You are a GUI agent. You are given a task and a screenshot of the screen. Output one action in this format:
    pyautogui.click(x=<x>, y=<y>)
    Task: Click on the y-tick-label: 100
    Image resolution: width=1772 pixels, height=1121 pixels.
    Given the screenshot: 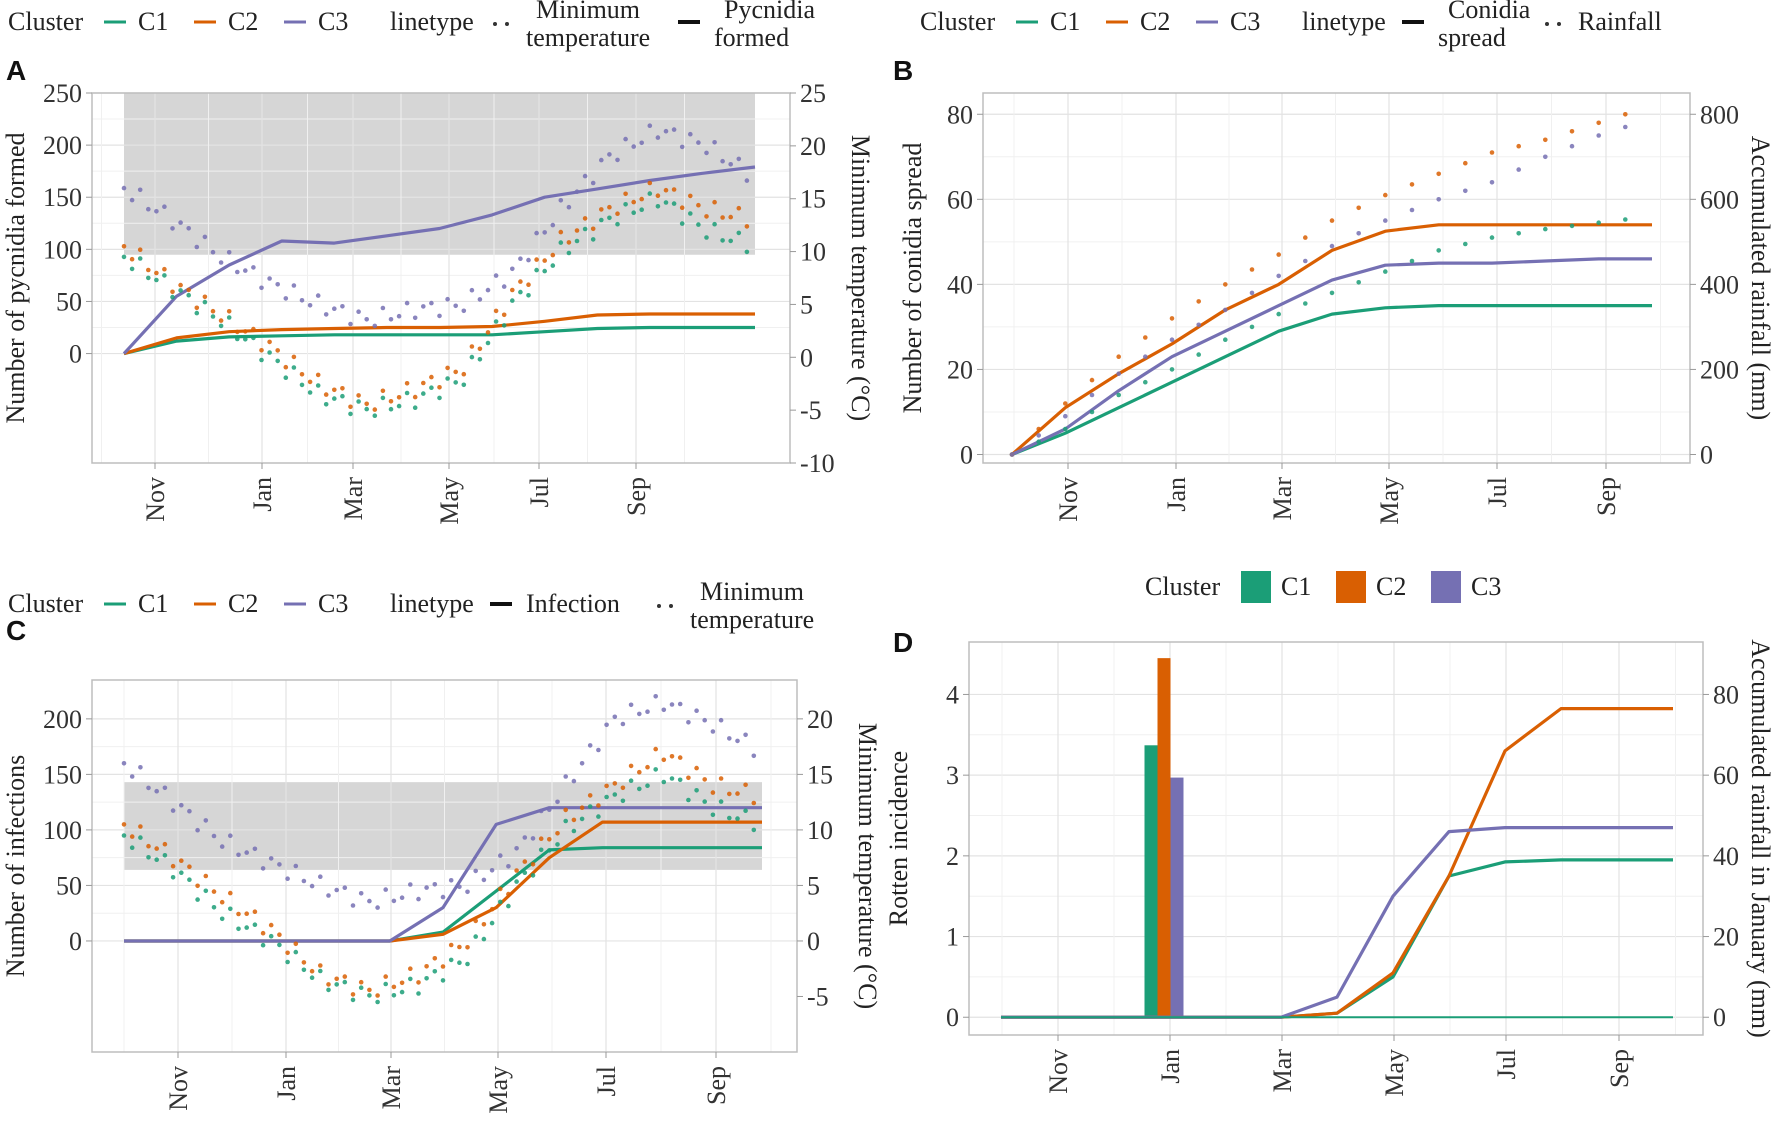 What is the action you would take?
    pyautogui.click(x=62, y=249)
    